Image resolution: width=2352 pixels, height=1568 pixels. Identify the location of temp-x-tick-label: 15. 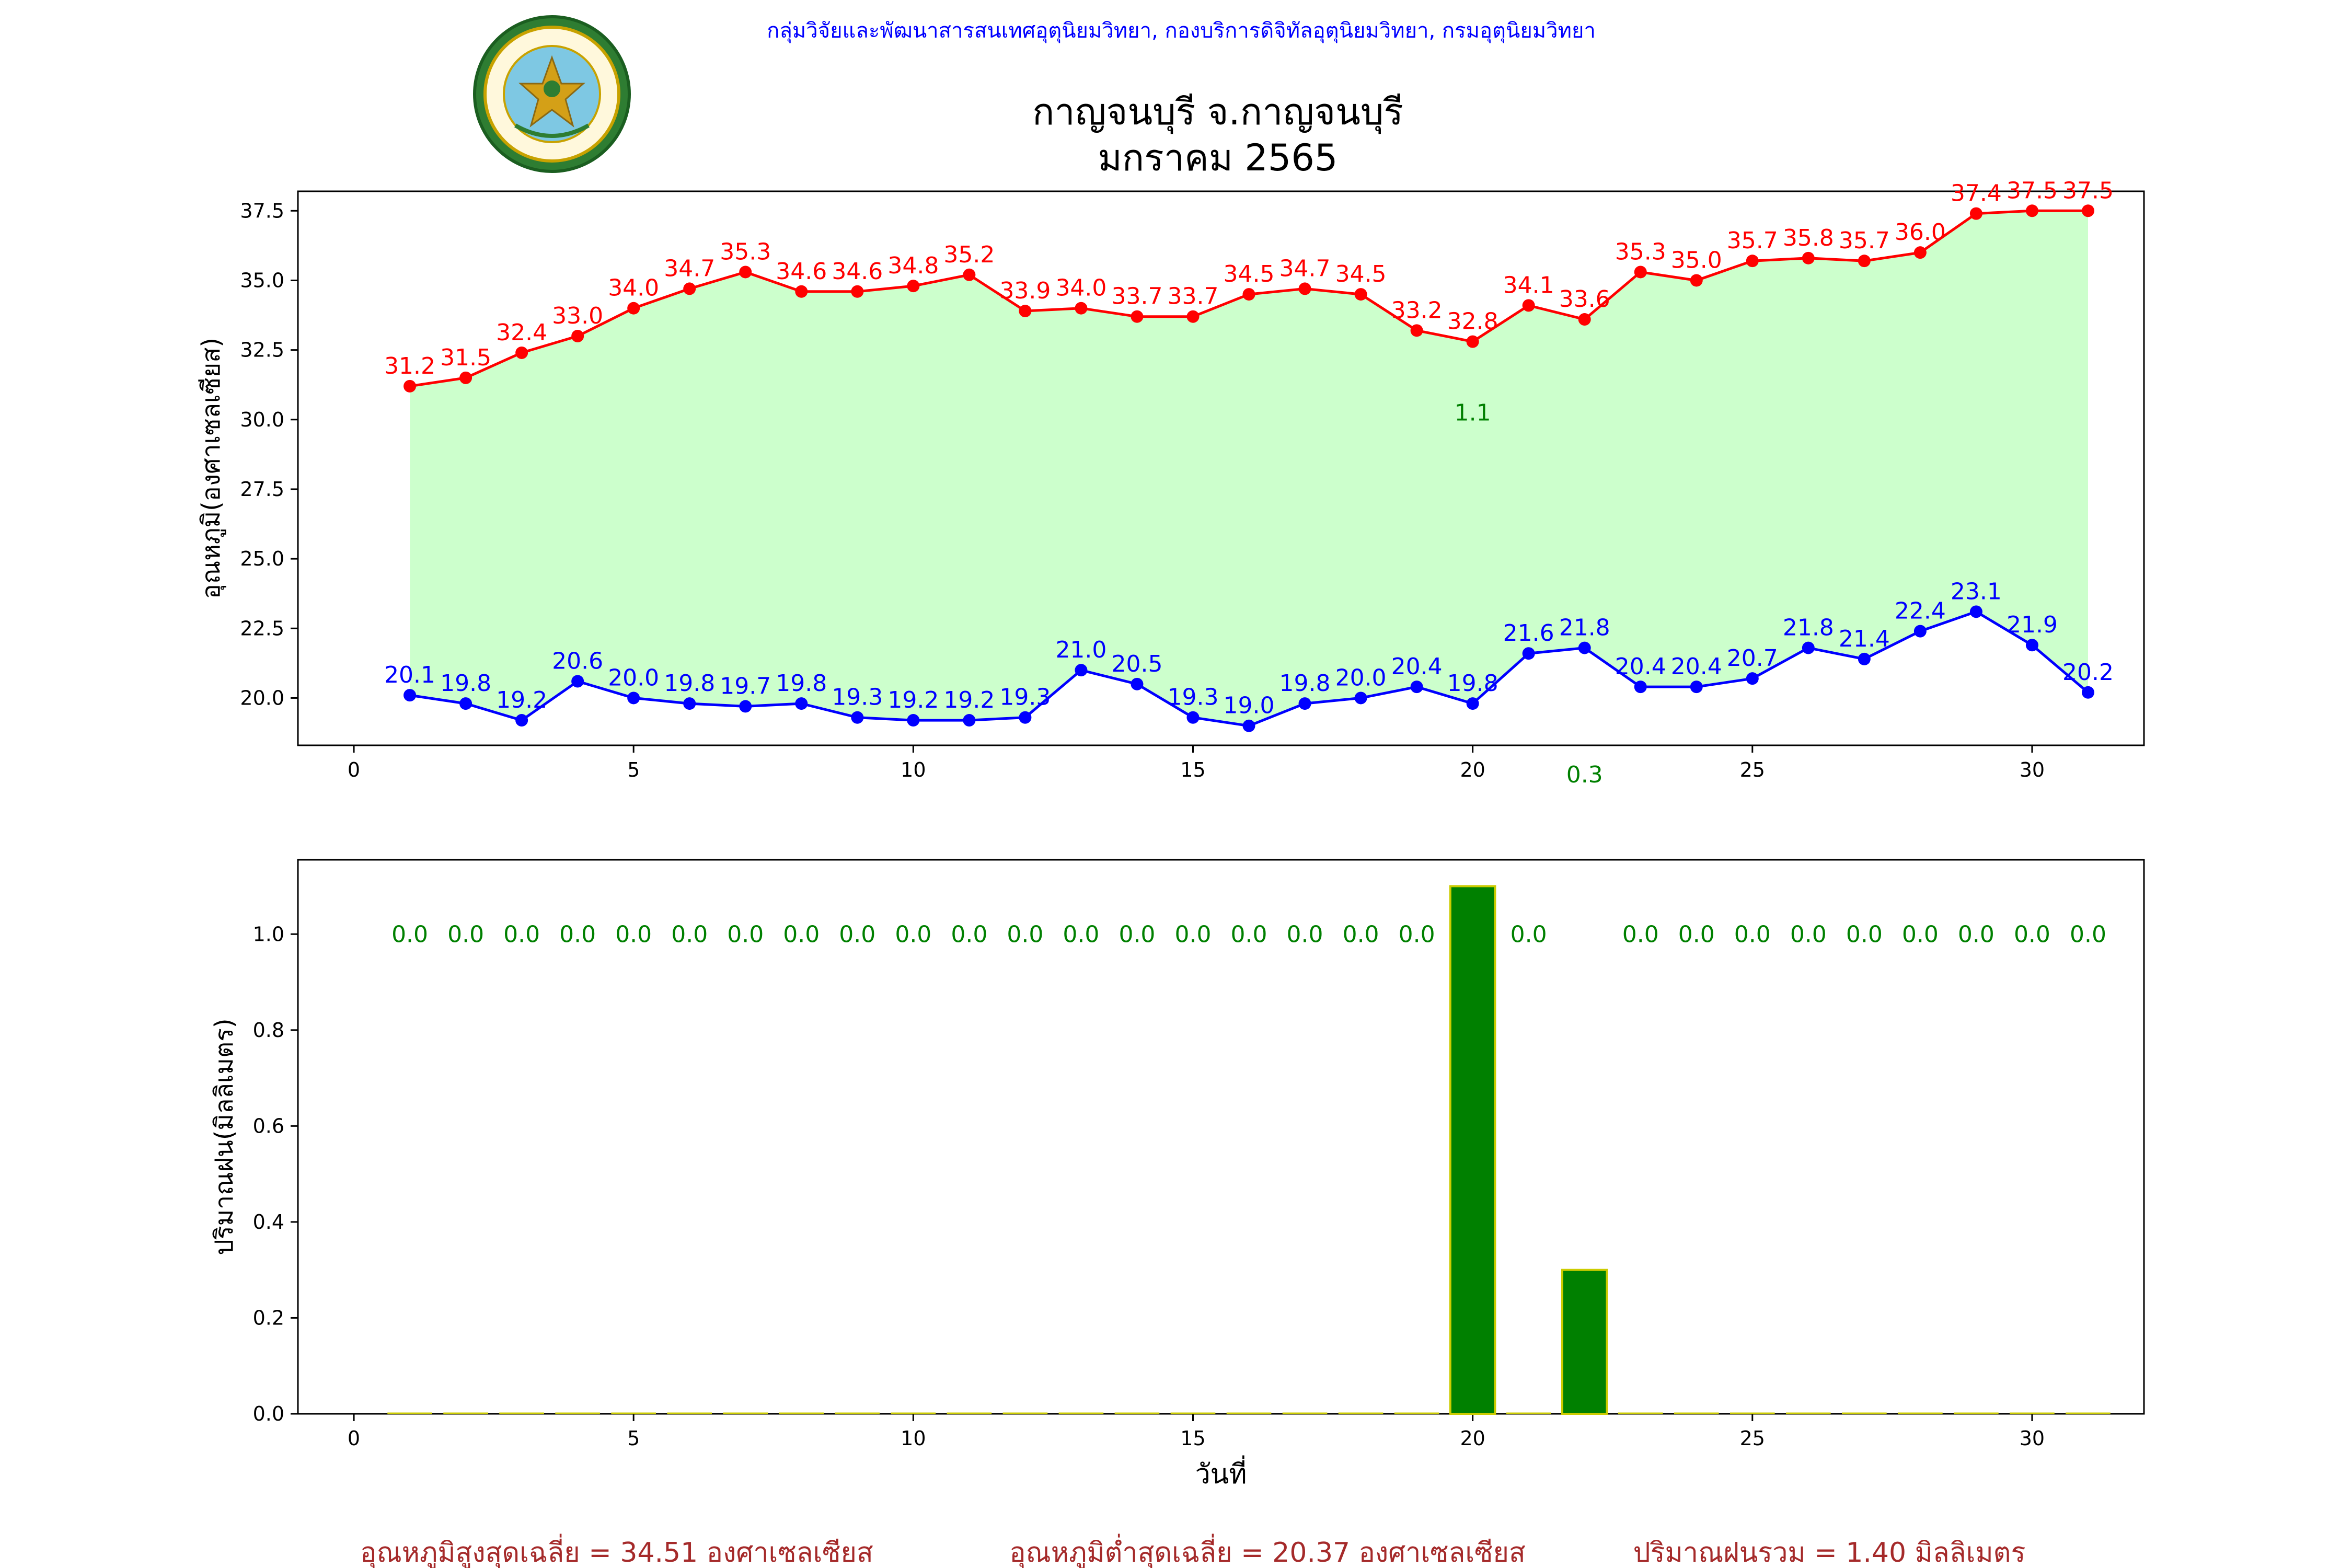
(1192, 769).